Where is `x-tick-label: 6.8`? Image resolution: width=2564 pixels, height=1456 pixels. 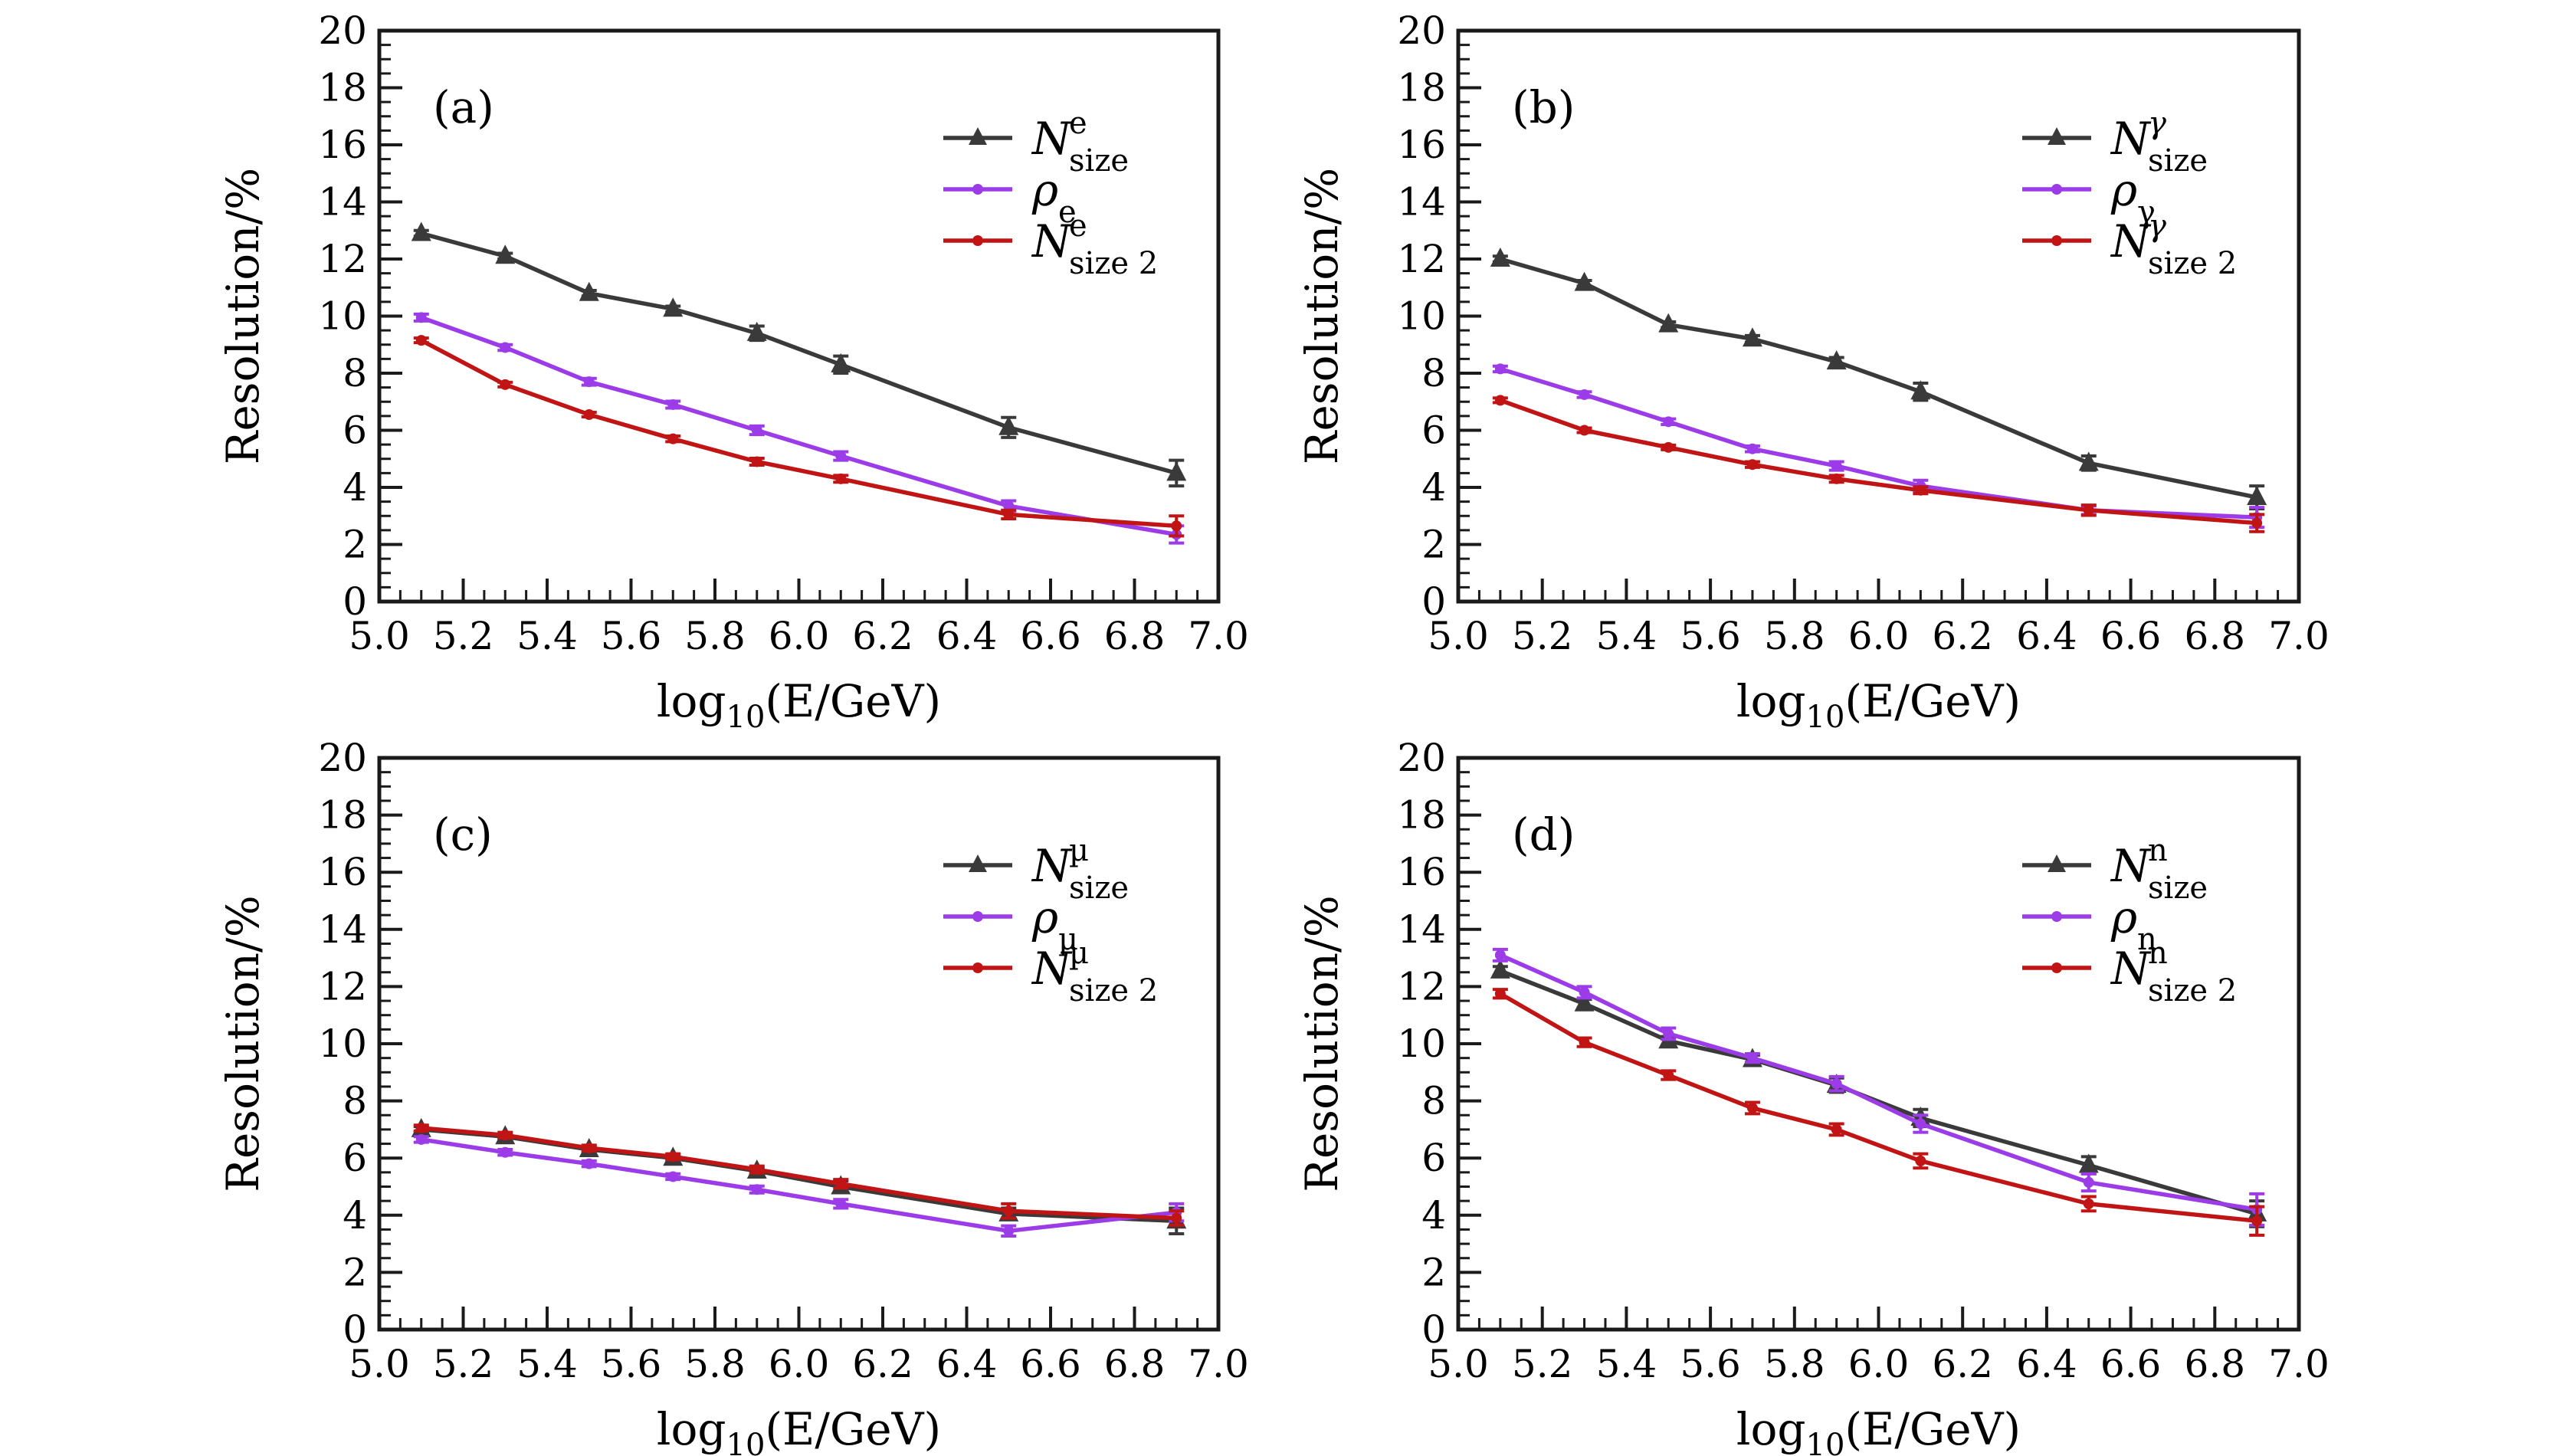 x-tick-label: 6.8 is located at coordinates (2215, 1364).